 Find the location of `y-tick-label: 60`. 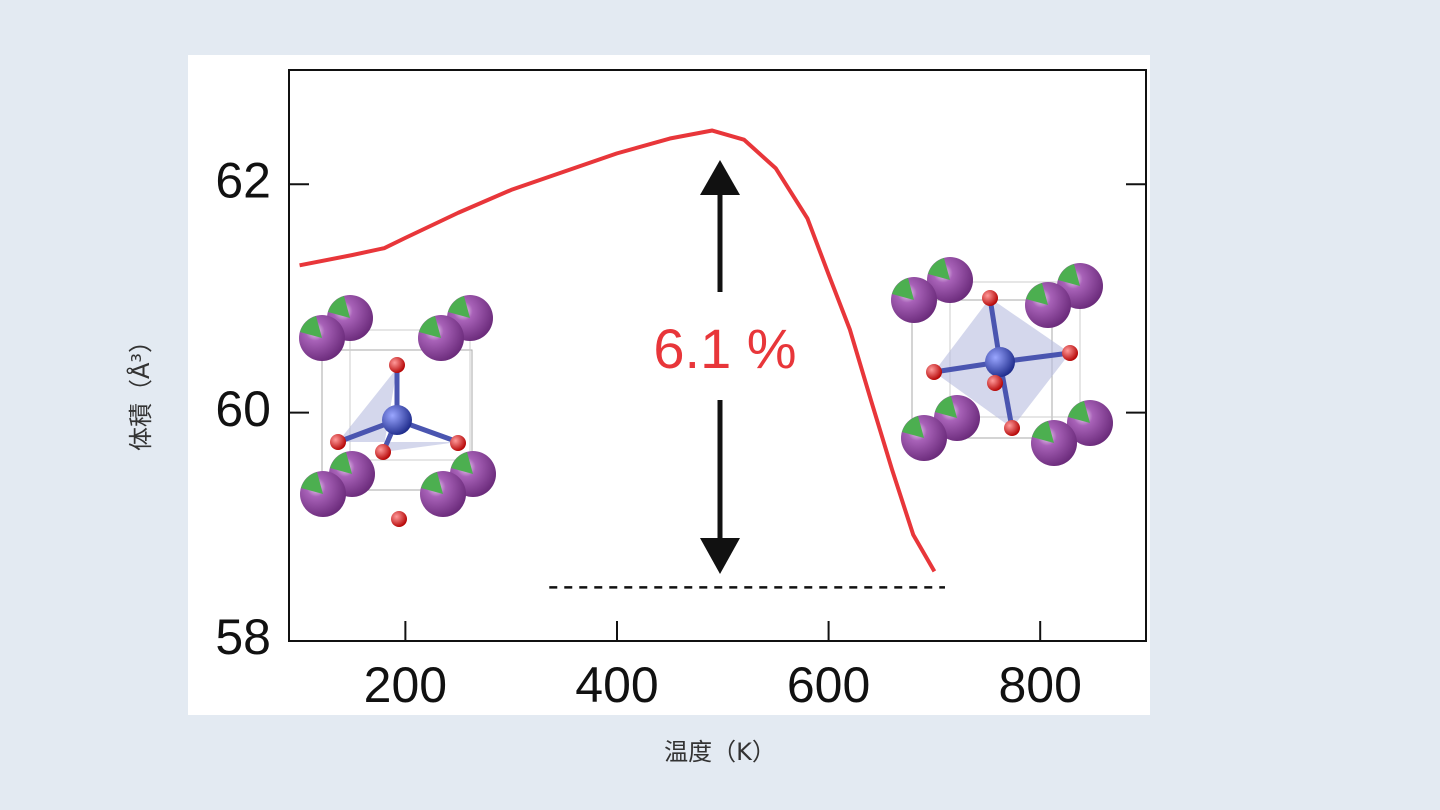

y-tick-label: 60 is located at coordinates (243, 409).